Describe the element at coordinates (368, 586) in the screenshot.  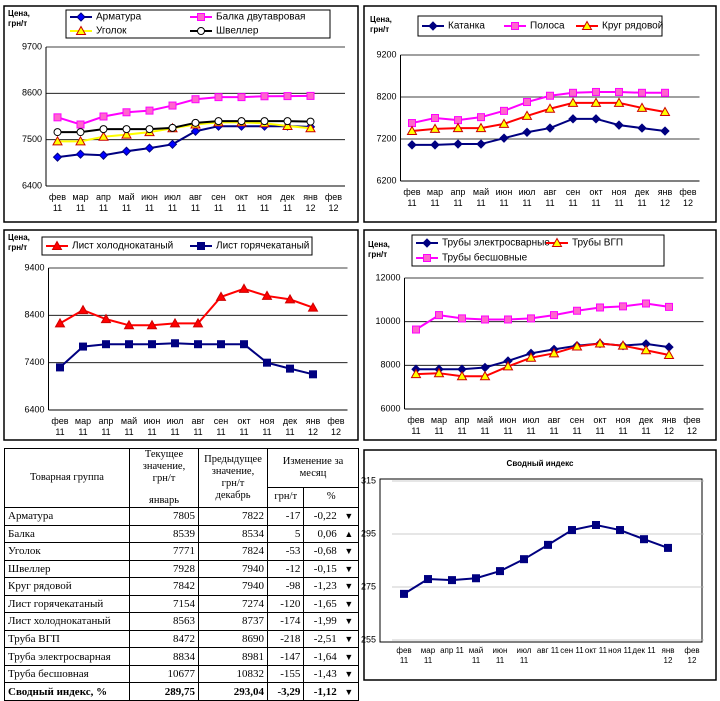
I see `y-tick-label: 275` at that location.